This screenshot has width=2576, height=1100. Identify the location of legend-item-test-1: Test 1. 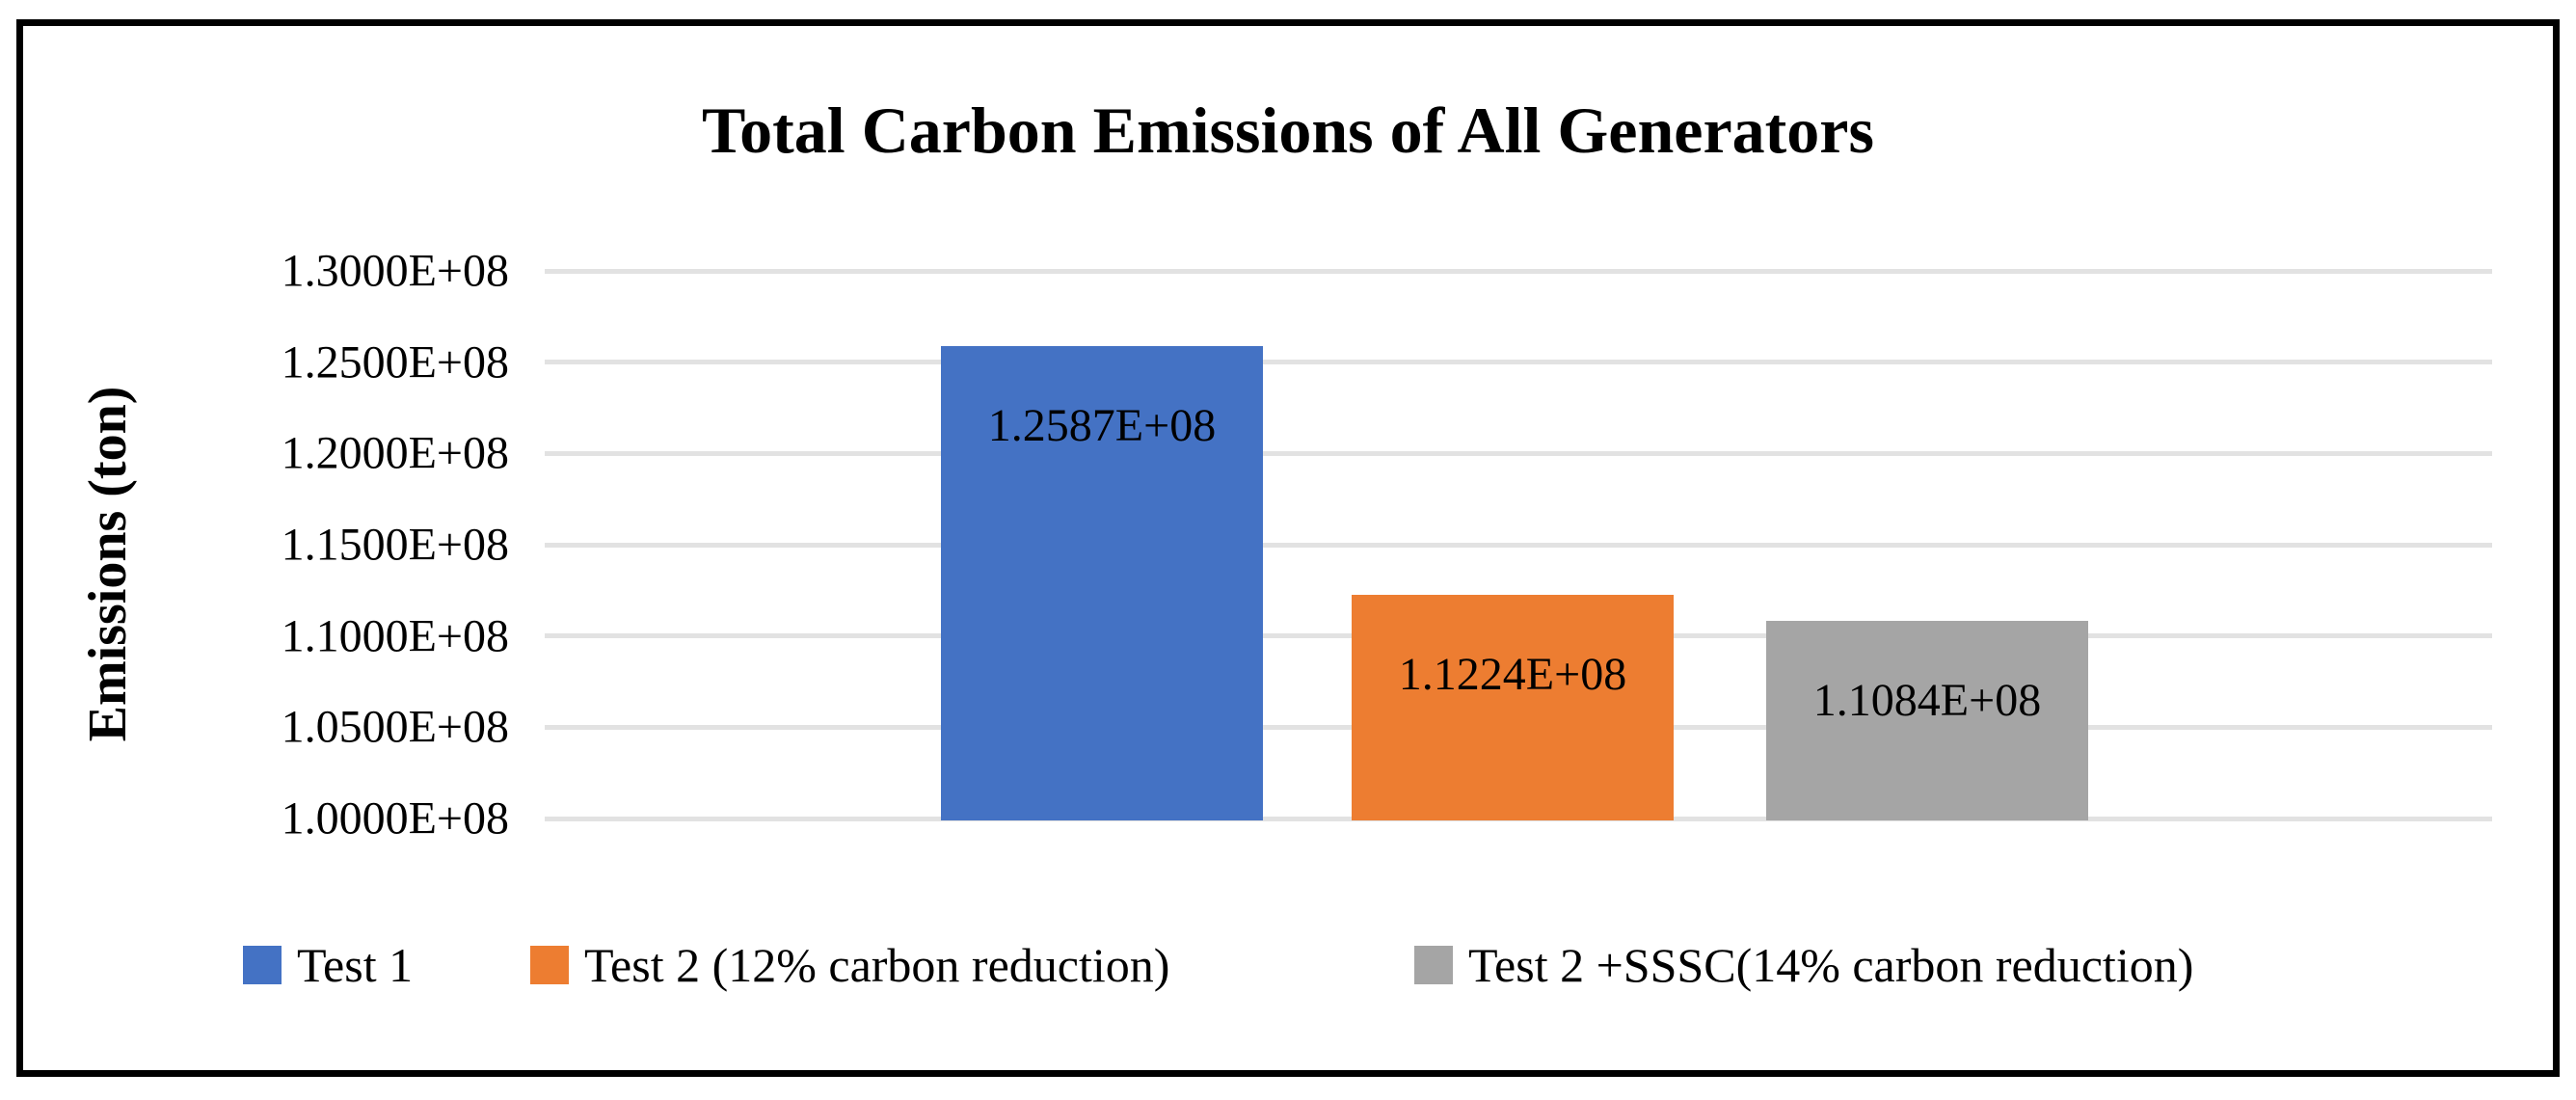
(328, 965).